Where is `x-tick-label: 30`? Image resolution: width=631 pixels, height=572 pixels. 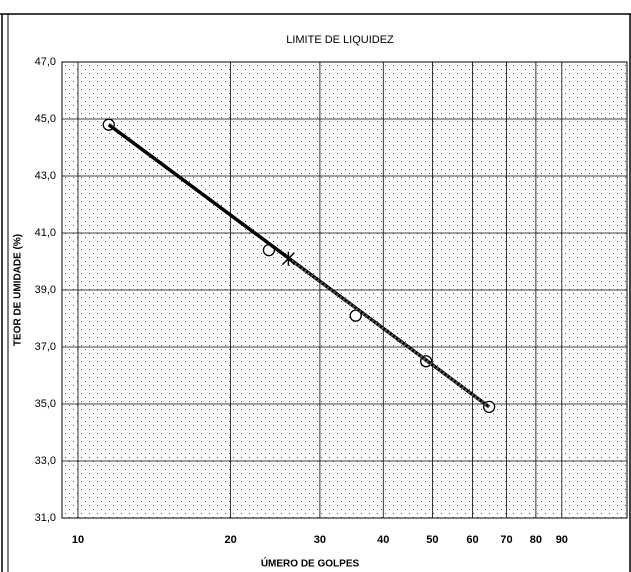 x-tick-label: 30 is located at coordinates (320, 540).